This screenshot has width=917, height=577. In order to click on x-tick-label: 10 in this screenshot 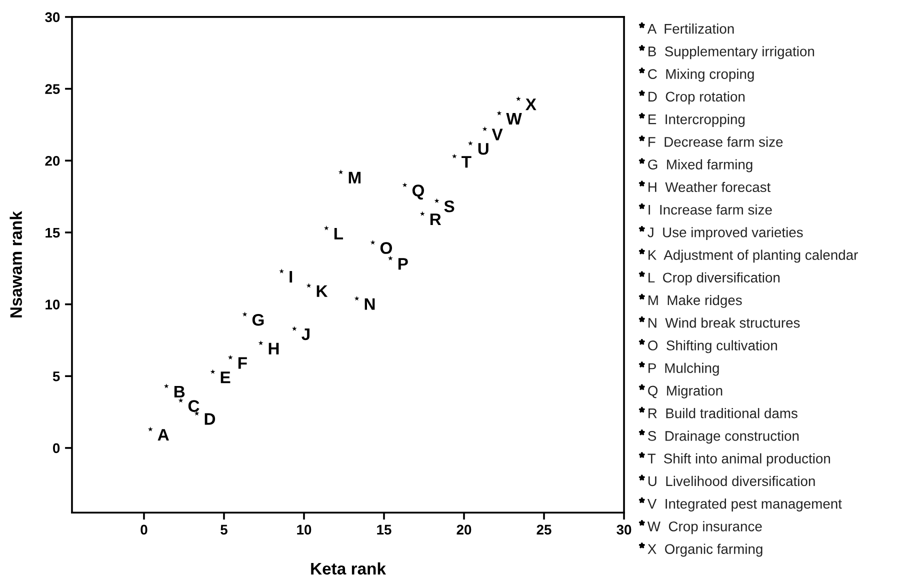, I will do `click(304, 529)`.